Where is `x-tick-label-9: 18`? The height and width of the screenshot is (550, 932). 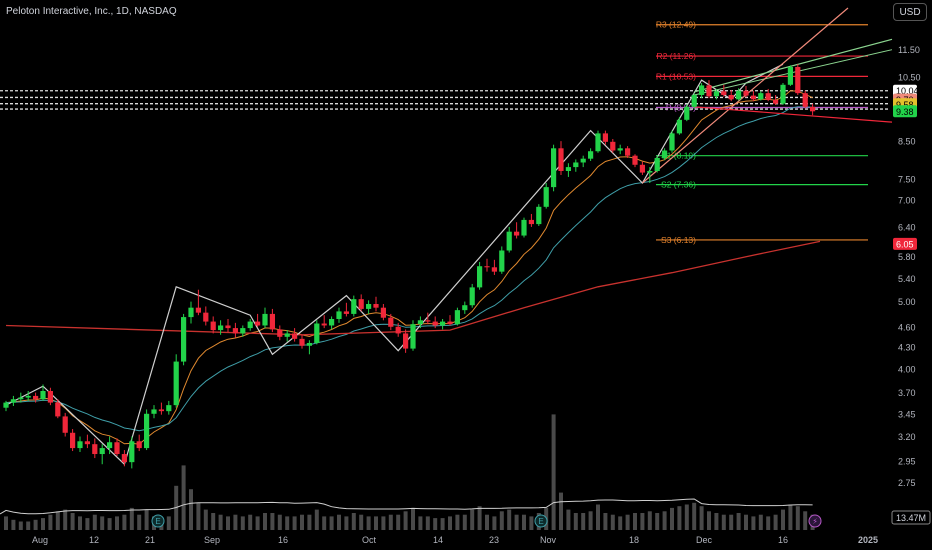 x-tick-label-9: 18 is located at coordinates (634, 540).